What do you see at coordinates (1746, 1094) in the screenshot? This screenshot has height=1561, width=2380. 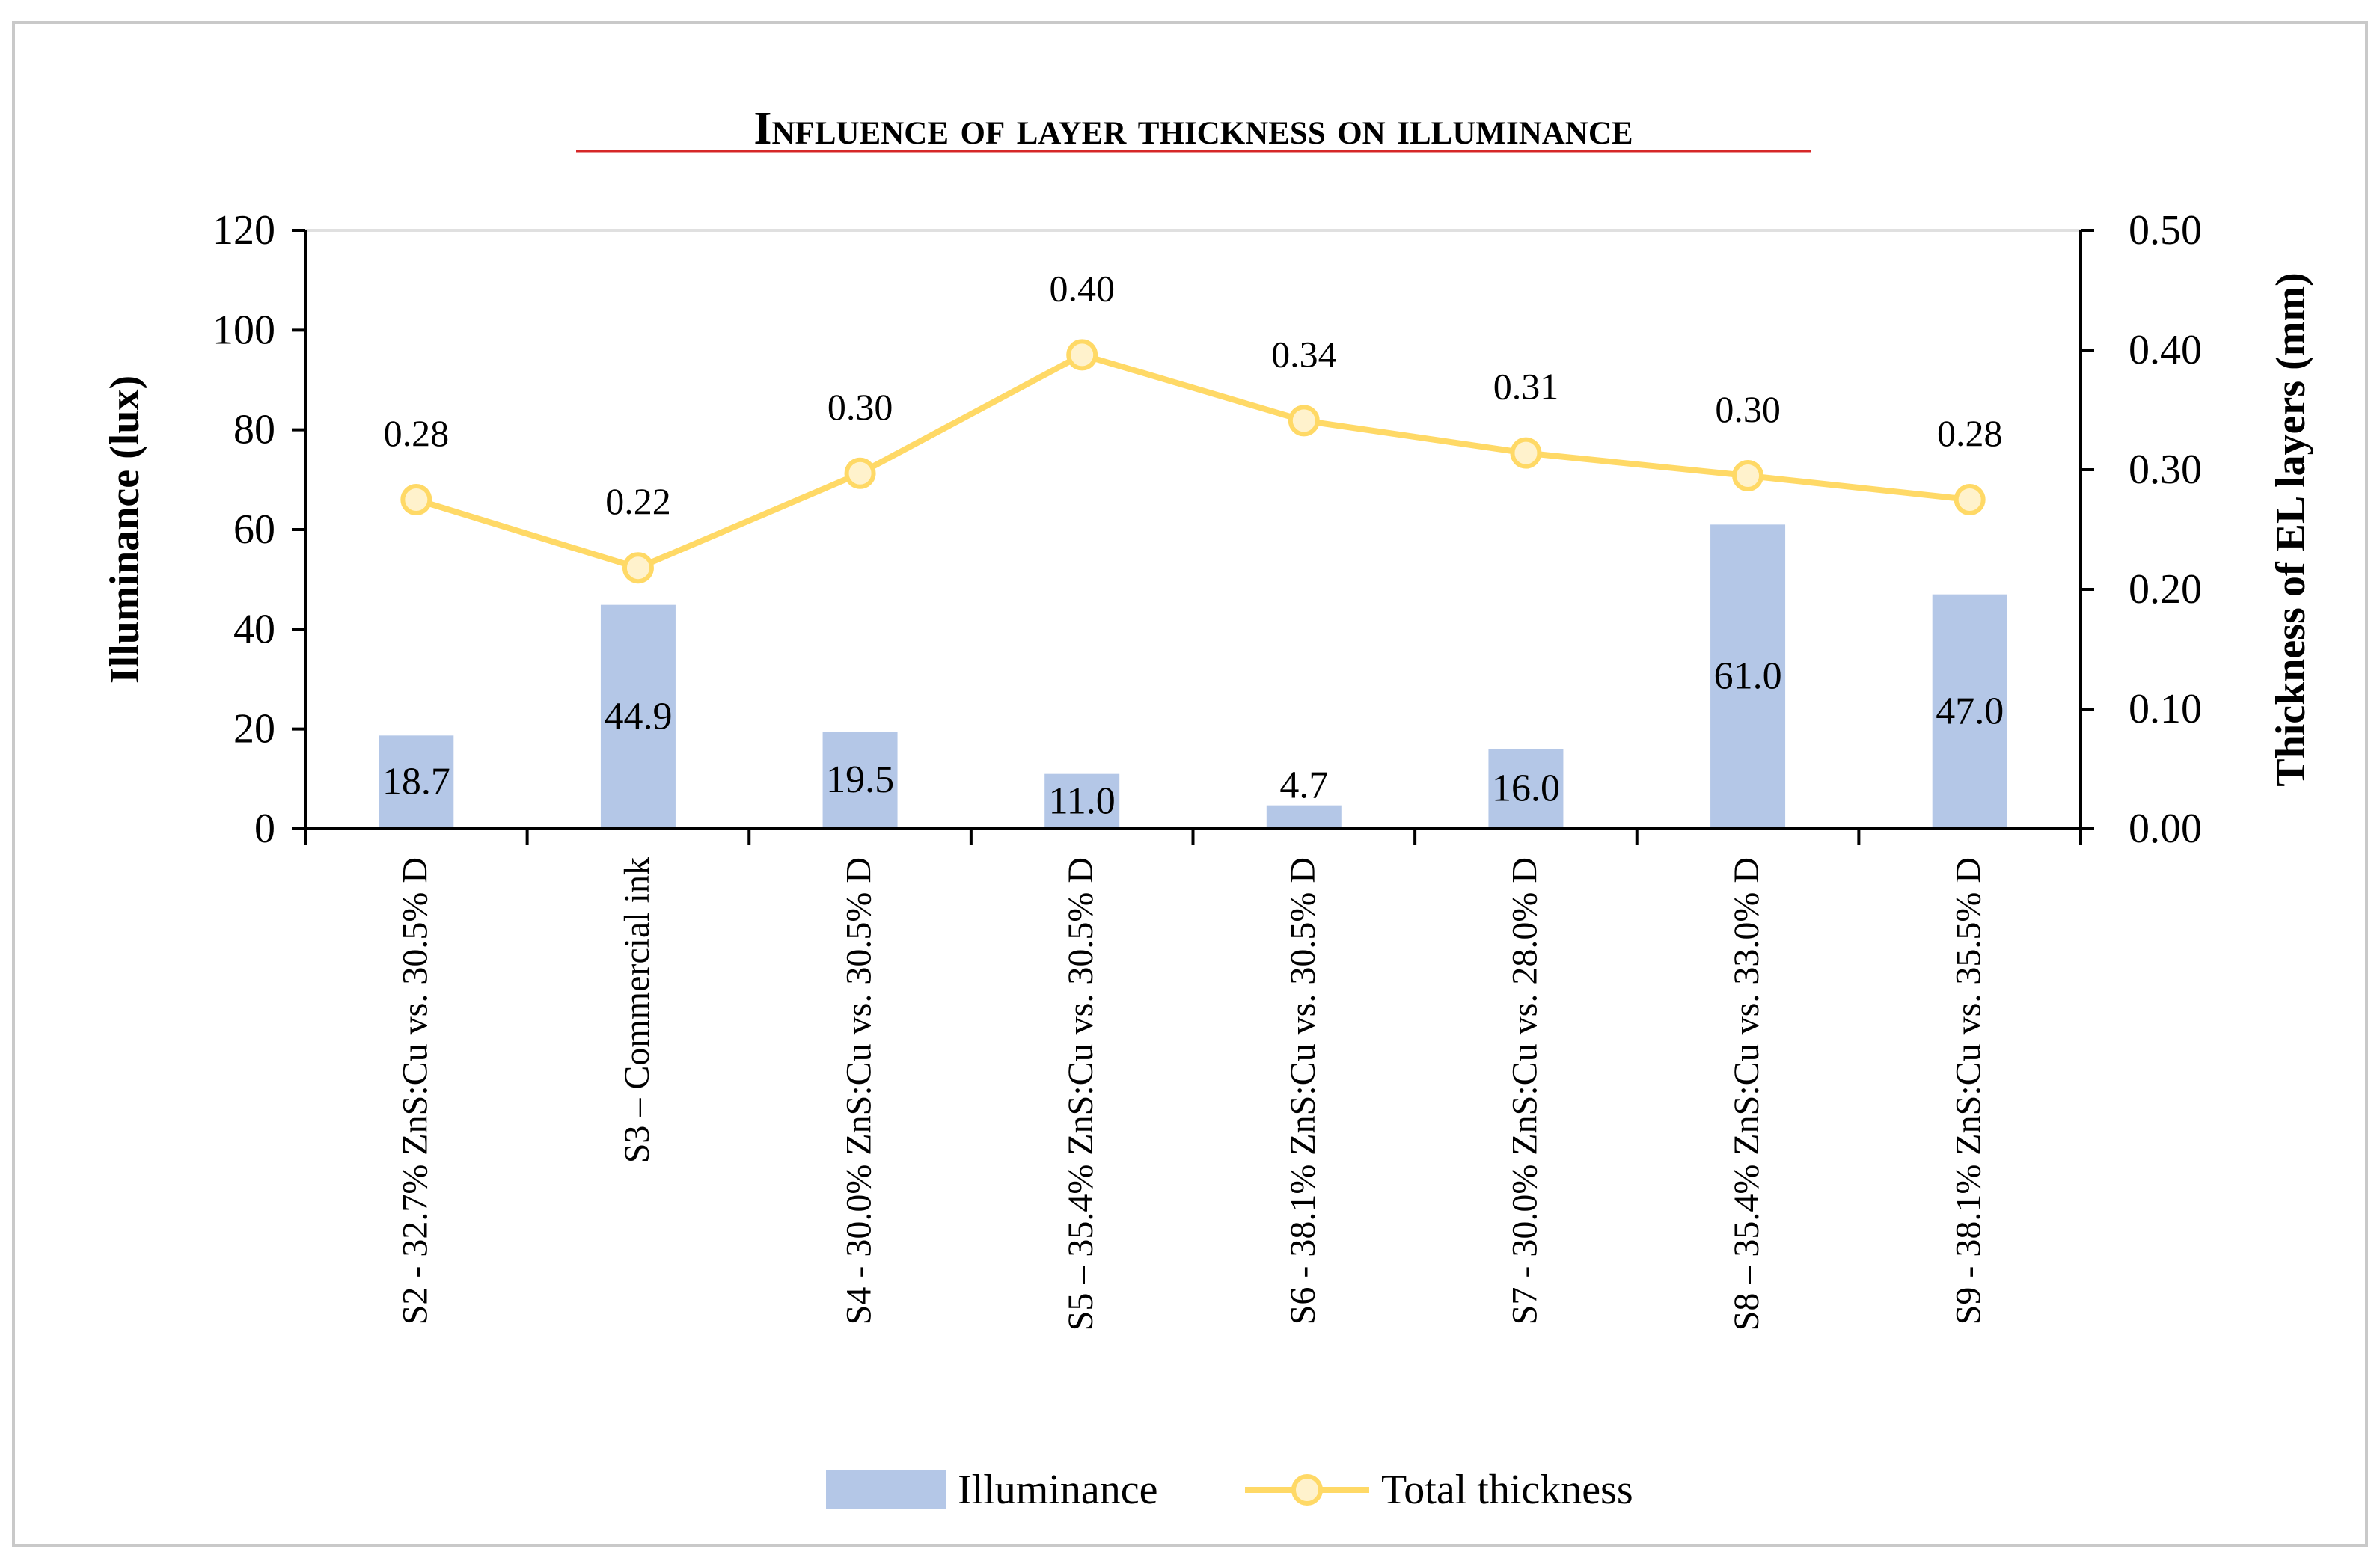 I see `x-tick-label-7: S8 – 35.4% ZnS:Cu vs. 33.0% D` at bounding box center [1746, 1094].